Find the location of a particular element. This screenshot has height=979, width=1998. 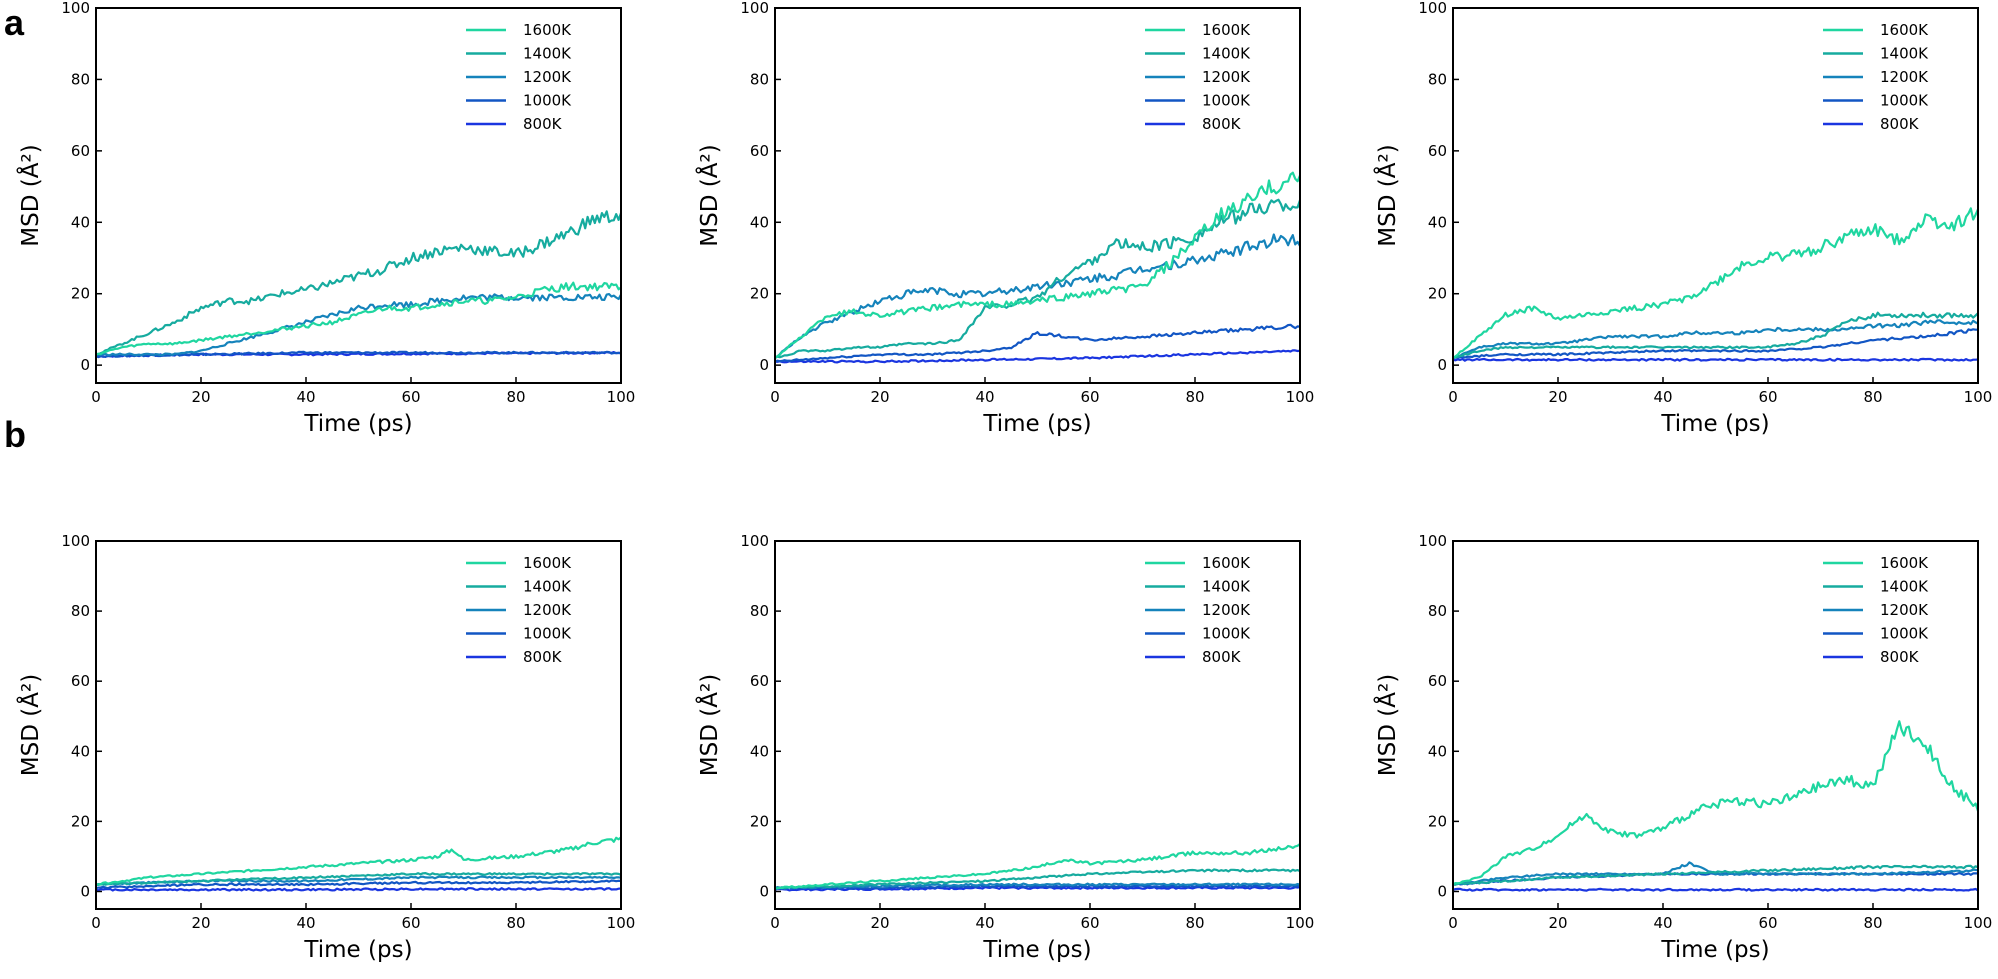

y-tick-label: 20 is located at coordinates (80, 294).